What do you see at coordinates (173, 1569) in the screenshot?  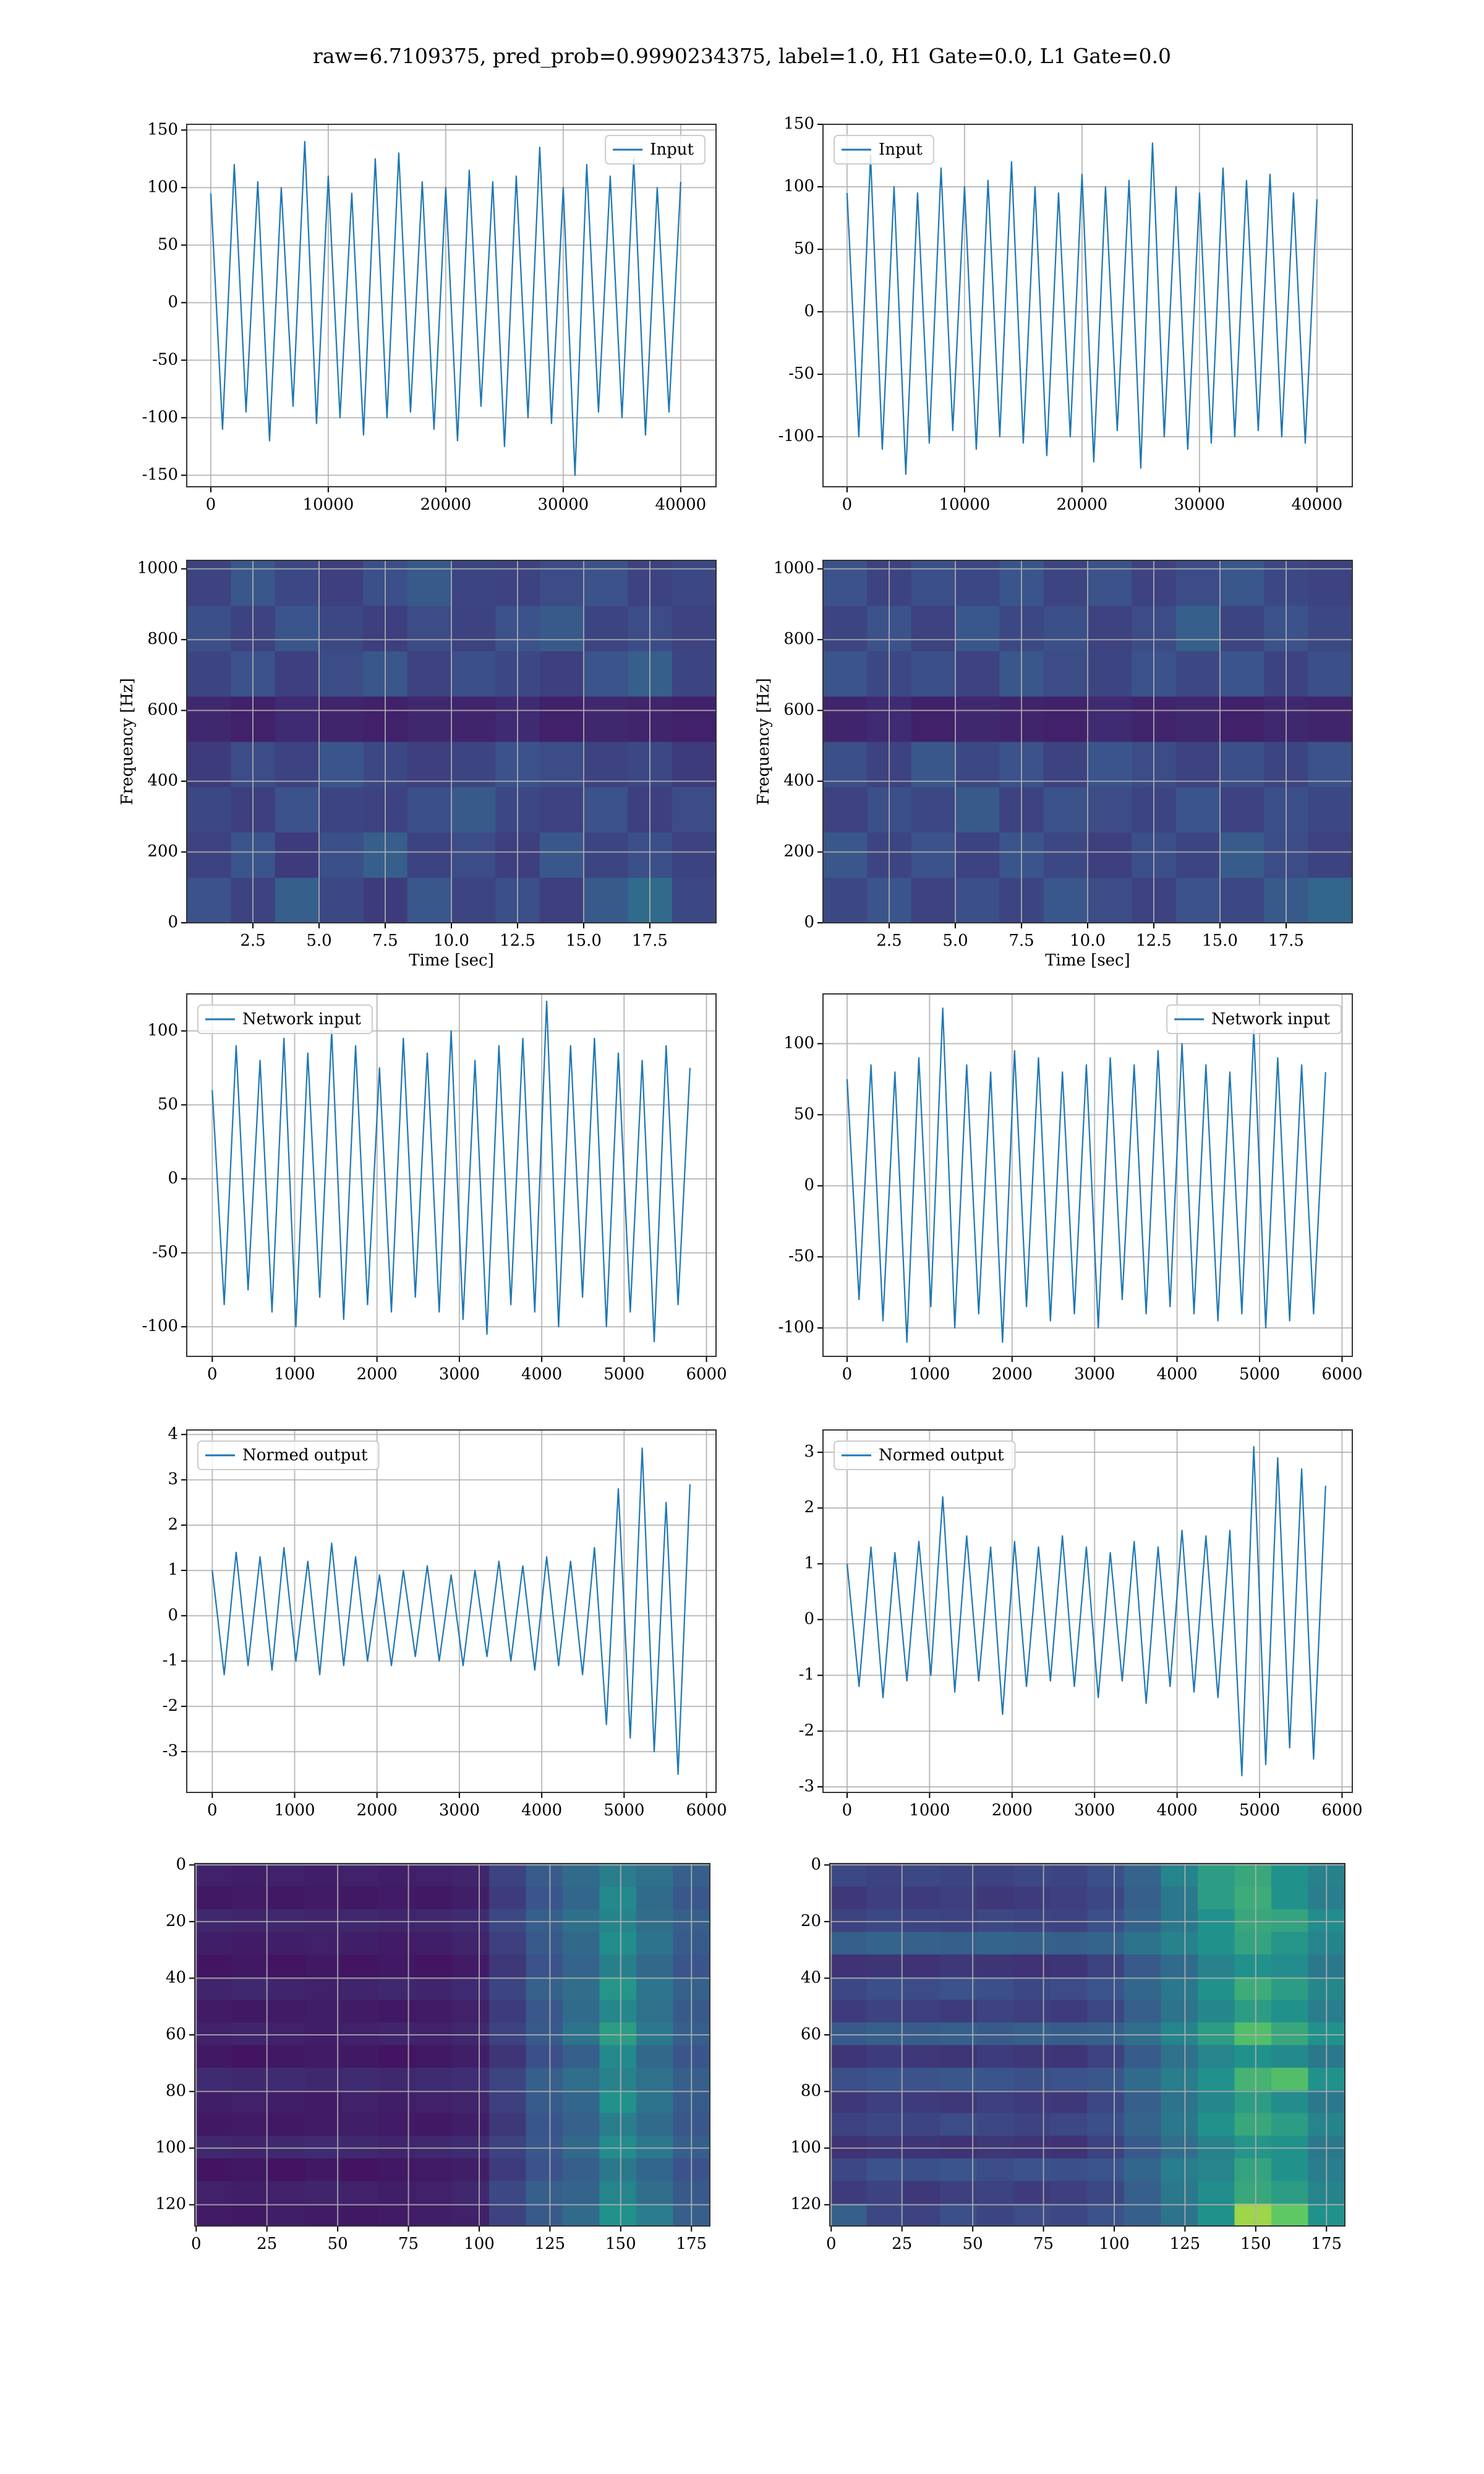 I see `y-tick-label: 1` at bounding box center [173, 1569].